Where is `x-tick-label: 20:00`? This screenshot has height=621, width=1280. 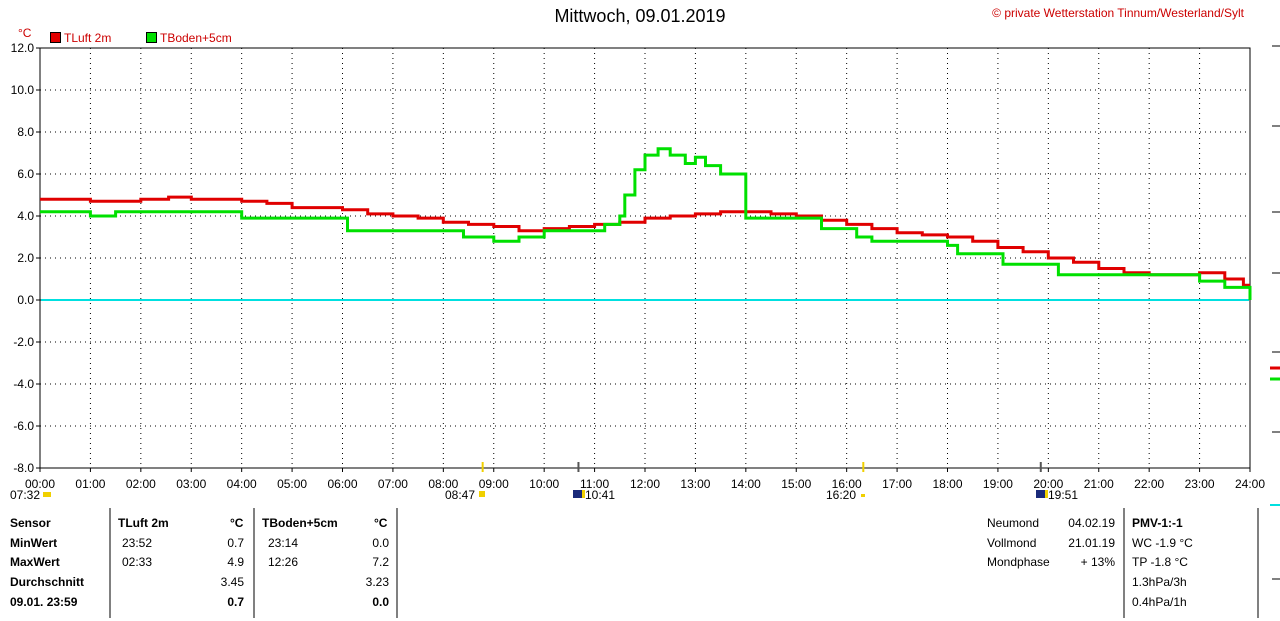 x-tick-label: 20:00 is located at coordinates (1048, 484).